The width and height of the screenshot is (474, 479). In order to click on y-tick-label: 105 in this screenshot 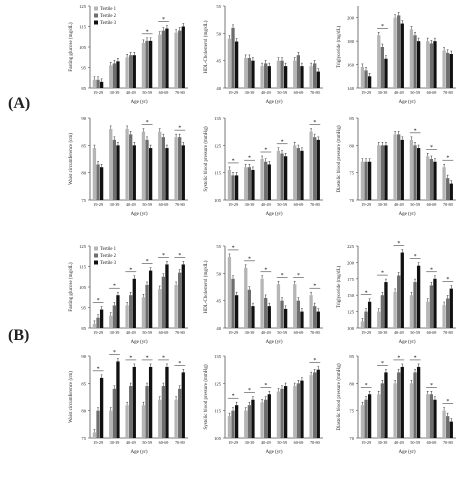, I will do `click(218, 438)`.